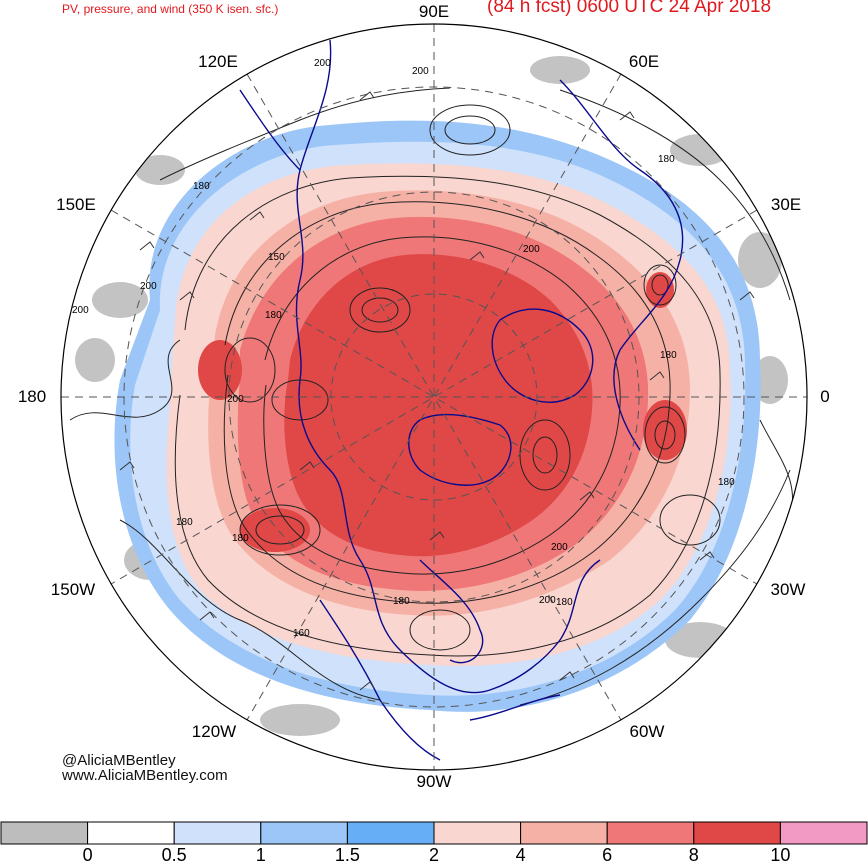 Image resolution: width=868 pixels, height=866 pixels. Describe the element at coordinates (218, 61) in the screenshot. I see `lon-label-120e: 120E` at that location.